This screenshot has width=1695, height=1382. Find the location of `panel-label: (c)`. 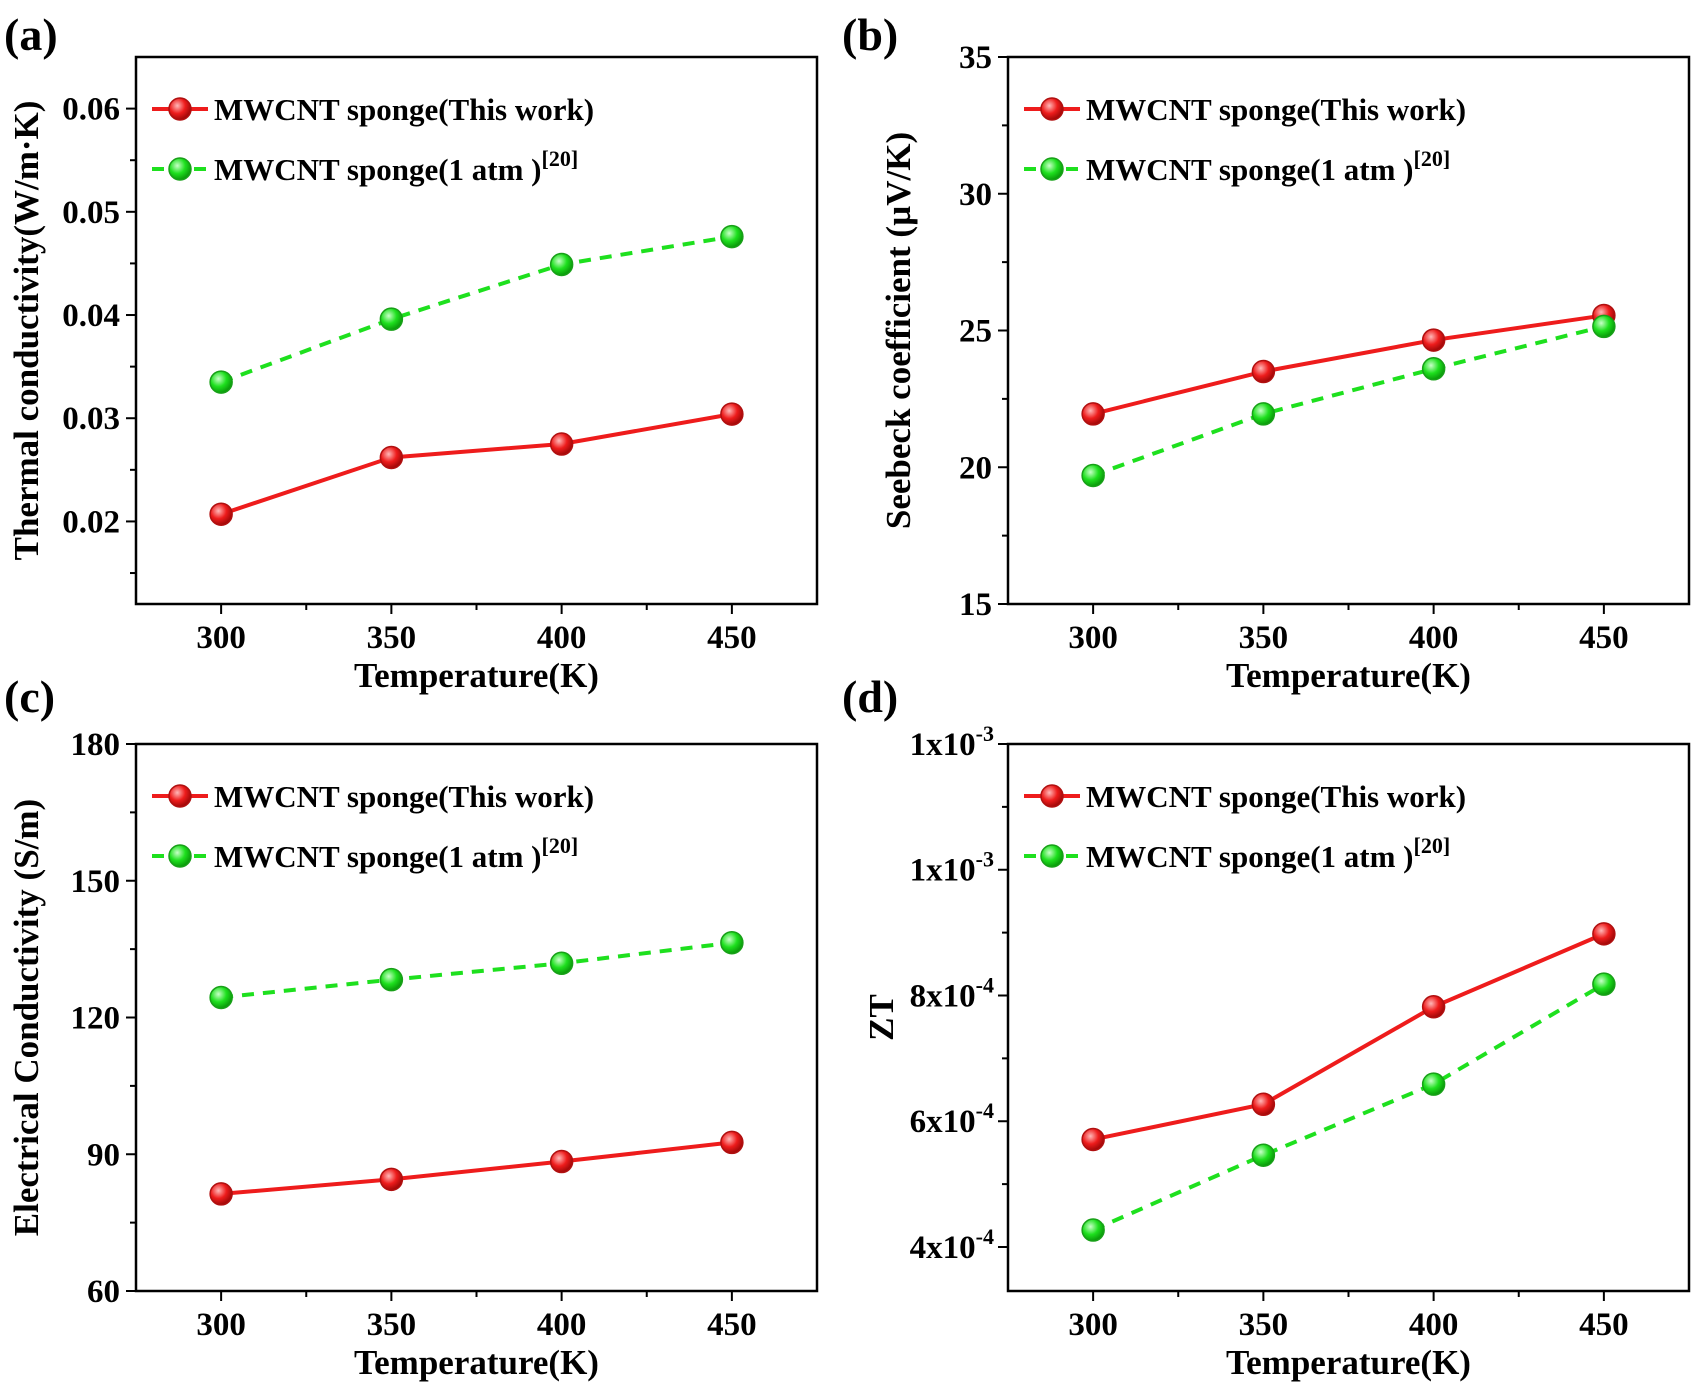

panel-label: (c) is located at coordinates (29, 696).